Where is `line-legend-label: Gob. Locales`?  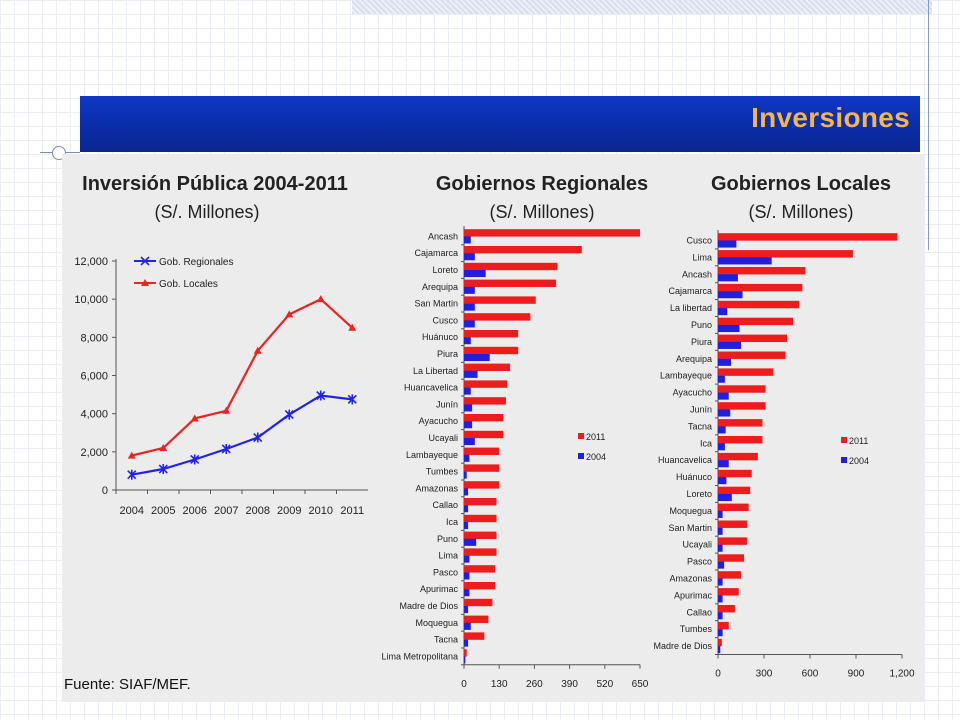
line-legend-label: Gob. Locales is located at coordinates (188, 284).